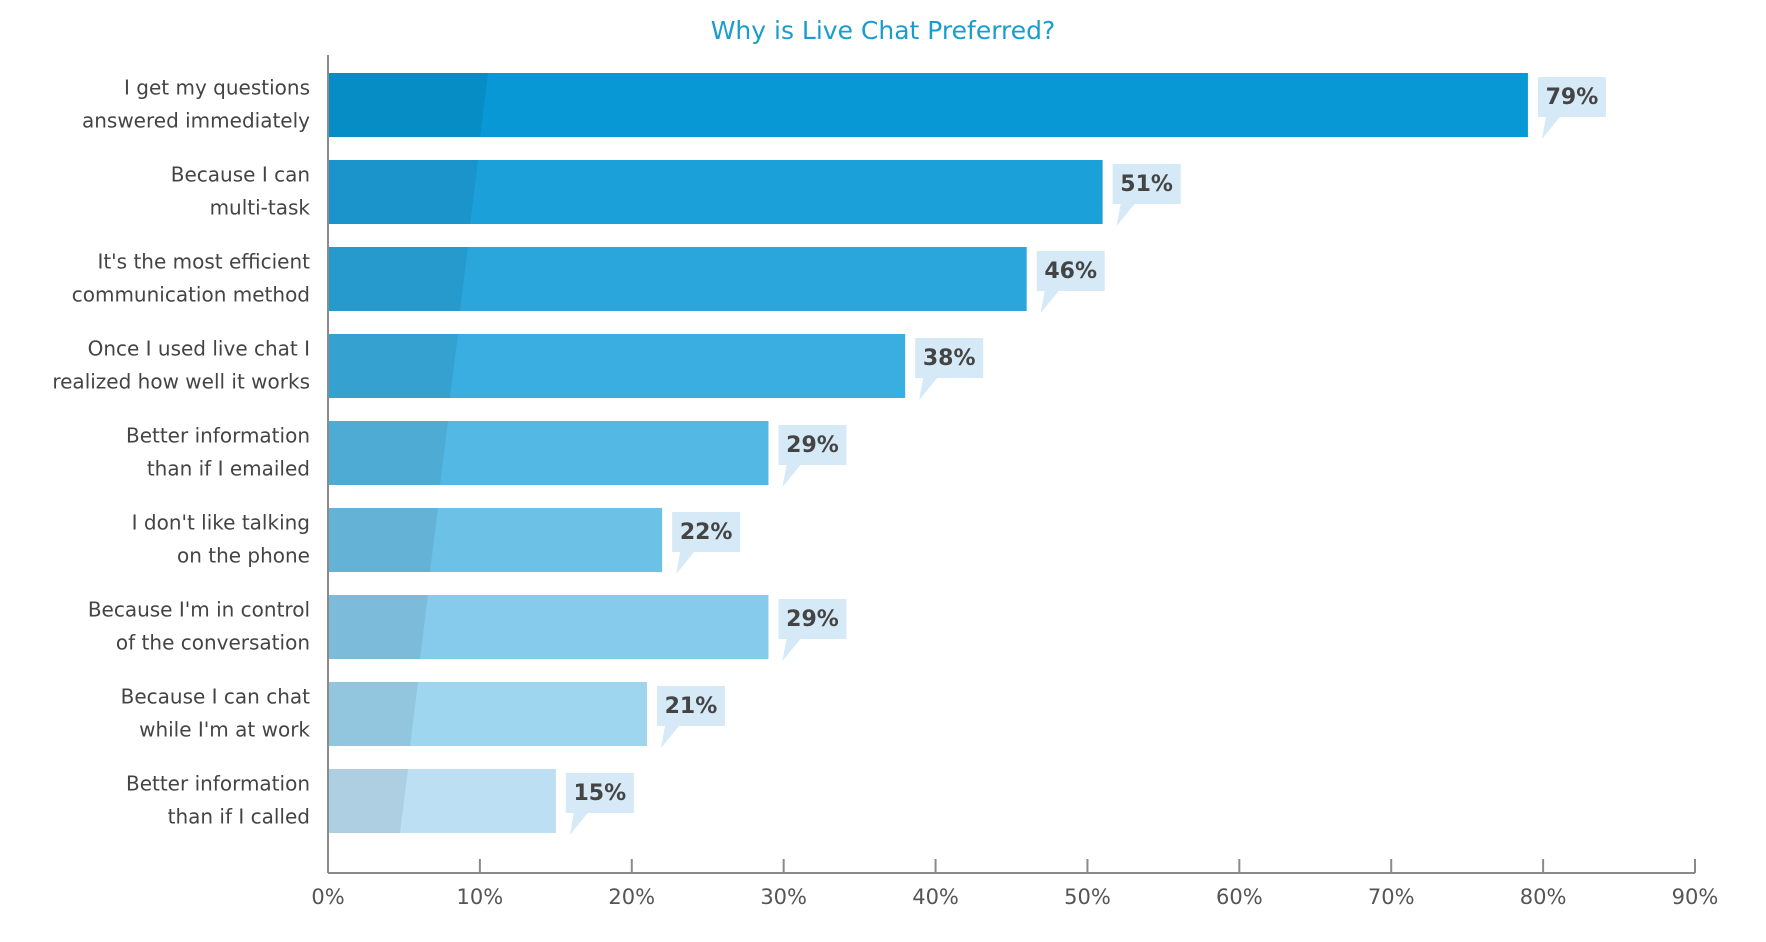 This screenshot has height=942, width=1766. What do you see at coordinates (181, 382) in the screenshot?
I see `y-tick-label: realized how well it works` at bounding box center [181, 382].